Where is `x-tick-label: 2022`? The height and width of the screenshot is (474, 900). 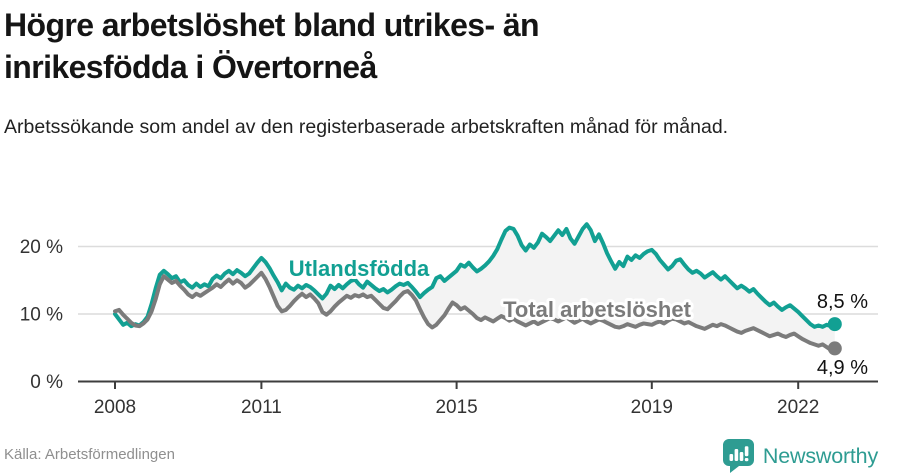
x-tick-label: 2022 is located at coordinates (798, 407).